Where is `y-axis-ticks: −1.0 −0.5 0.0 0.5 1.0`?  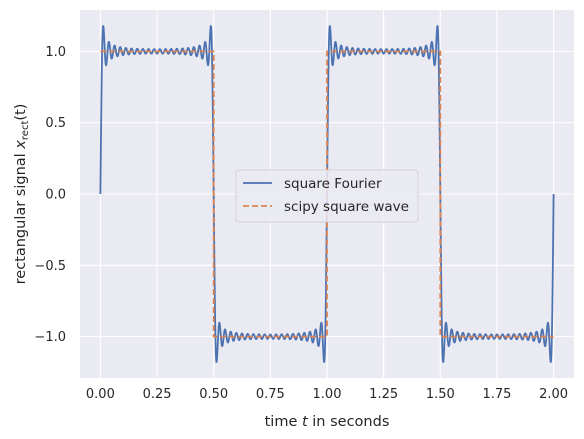 y-axis-ticks: −1.0 −0.5 0.0 0.5 1.0 is located at coordinates (50, 195).